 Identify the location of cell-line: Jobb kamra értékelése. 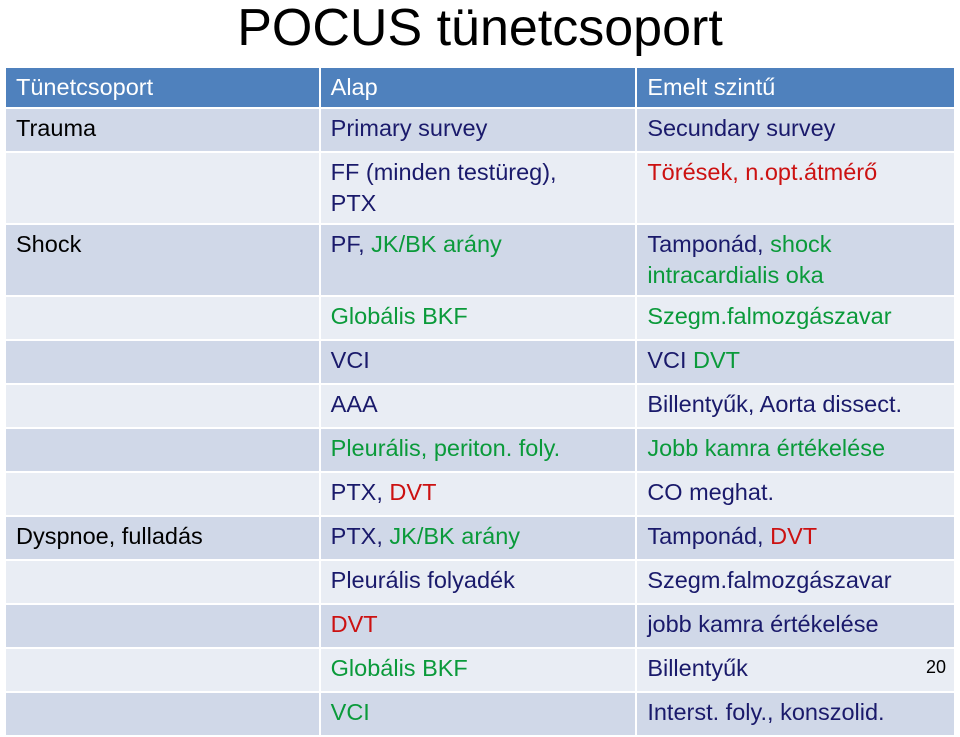
(796, 448).